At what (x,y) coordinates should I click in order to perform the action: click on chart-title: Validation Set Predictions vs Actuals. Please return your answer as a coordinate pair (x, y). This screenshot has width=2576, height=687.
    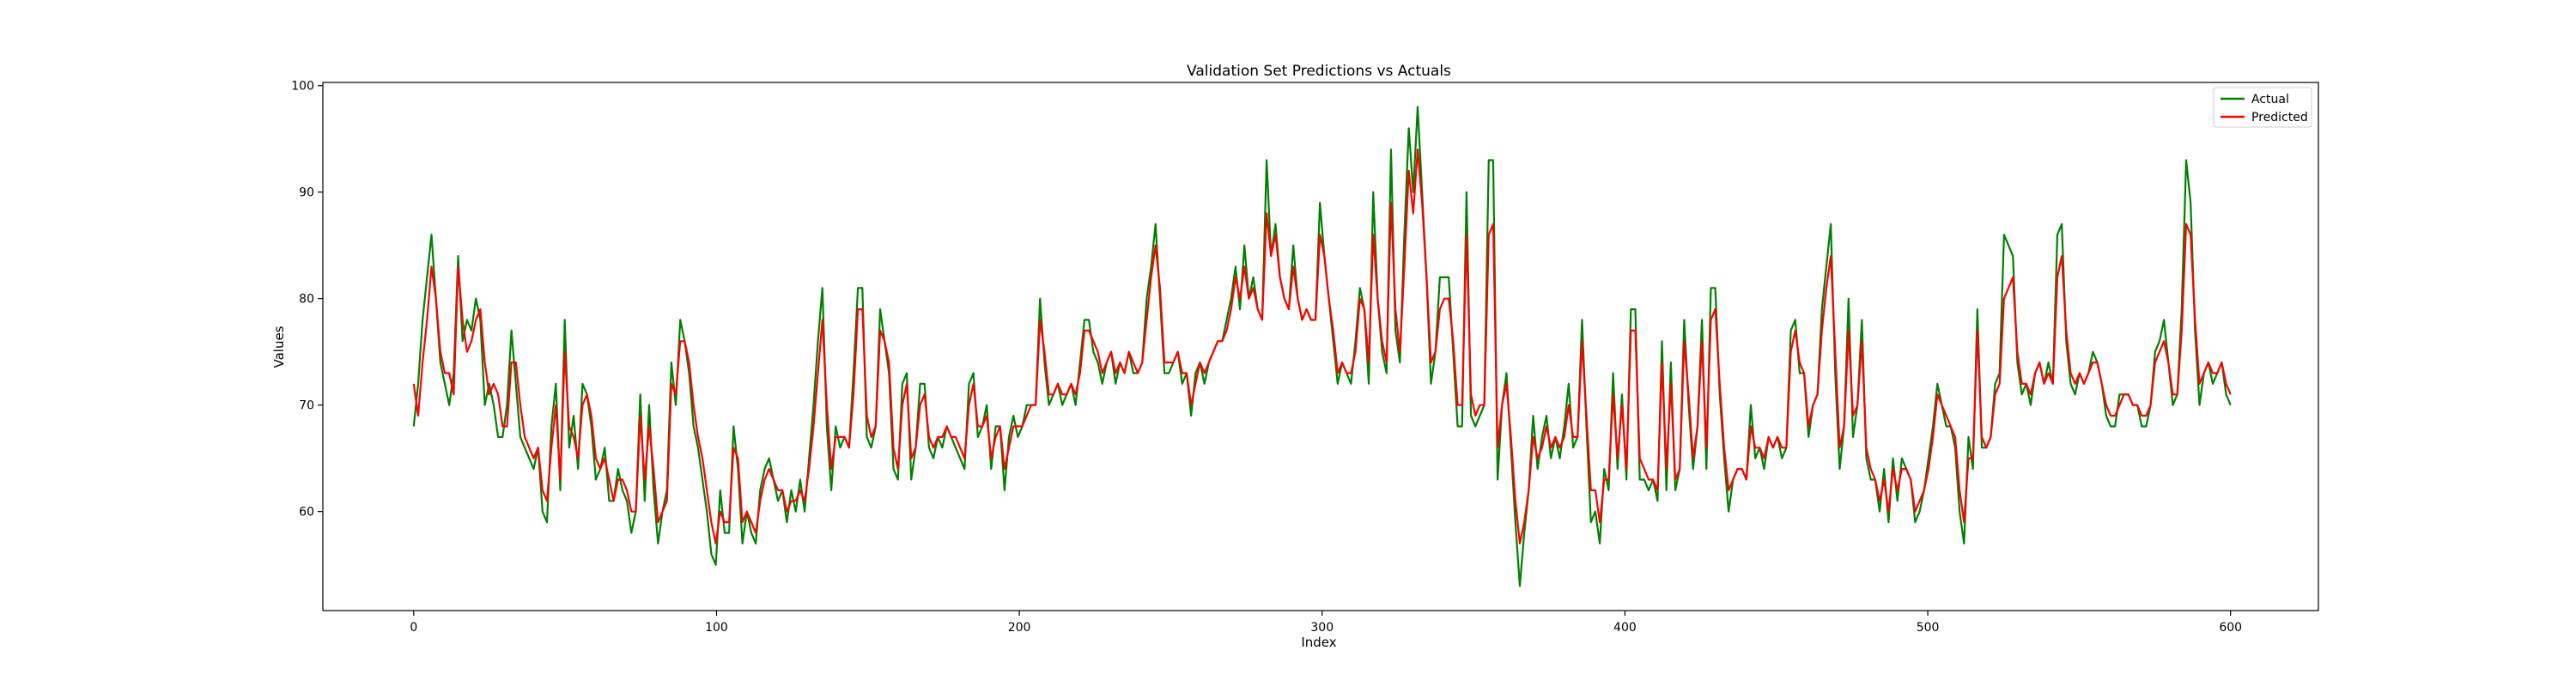
    Looking at the image, I should click on (1319, 71).